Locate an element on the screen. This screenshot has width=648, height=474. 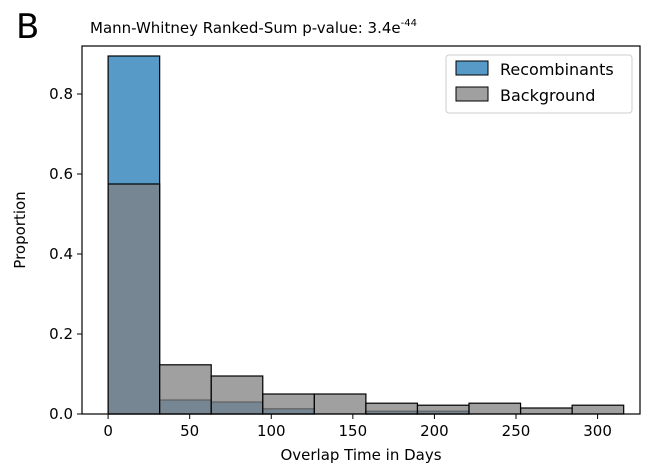
x-tick-label: 250 is located at coordinates (516, 431).